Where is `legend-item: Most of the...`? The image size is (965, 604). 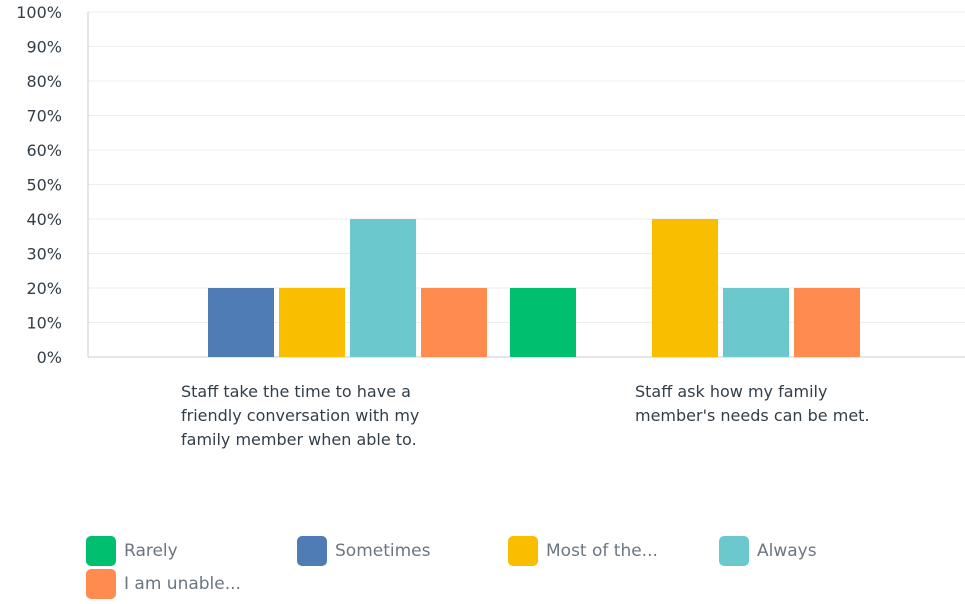
legend-item: Most of the... is located at coordinates (583, 551).